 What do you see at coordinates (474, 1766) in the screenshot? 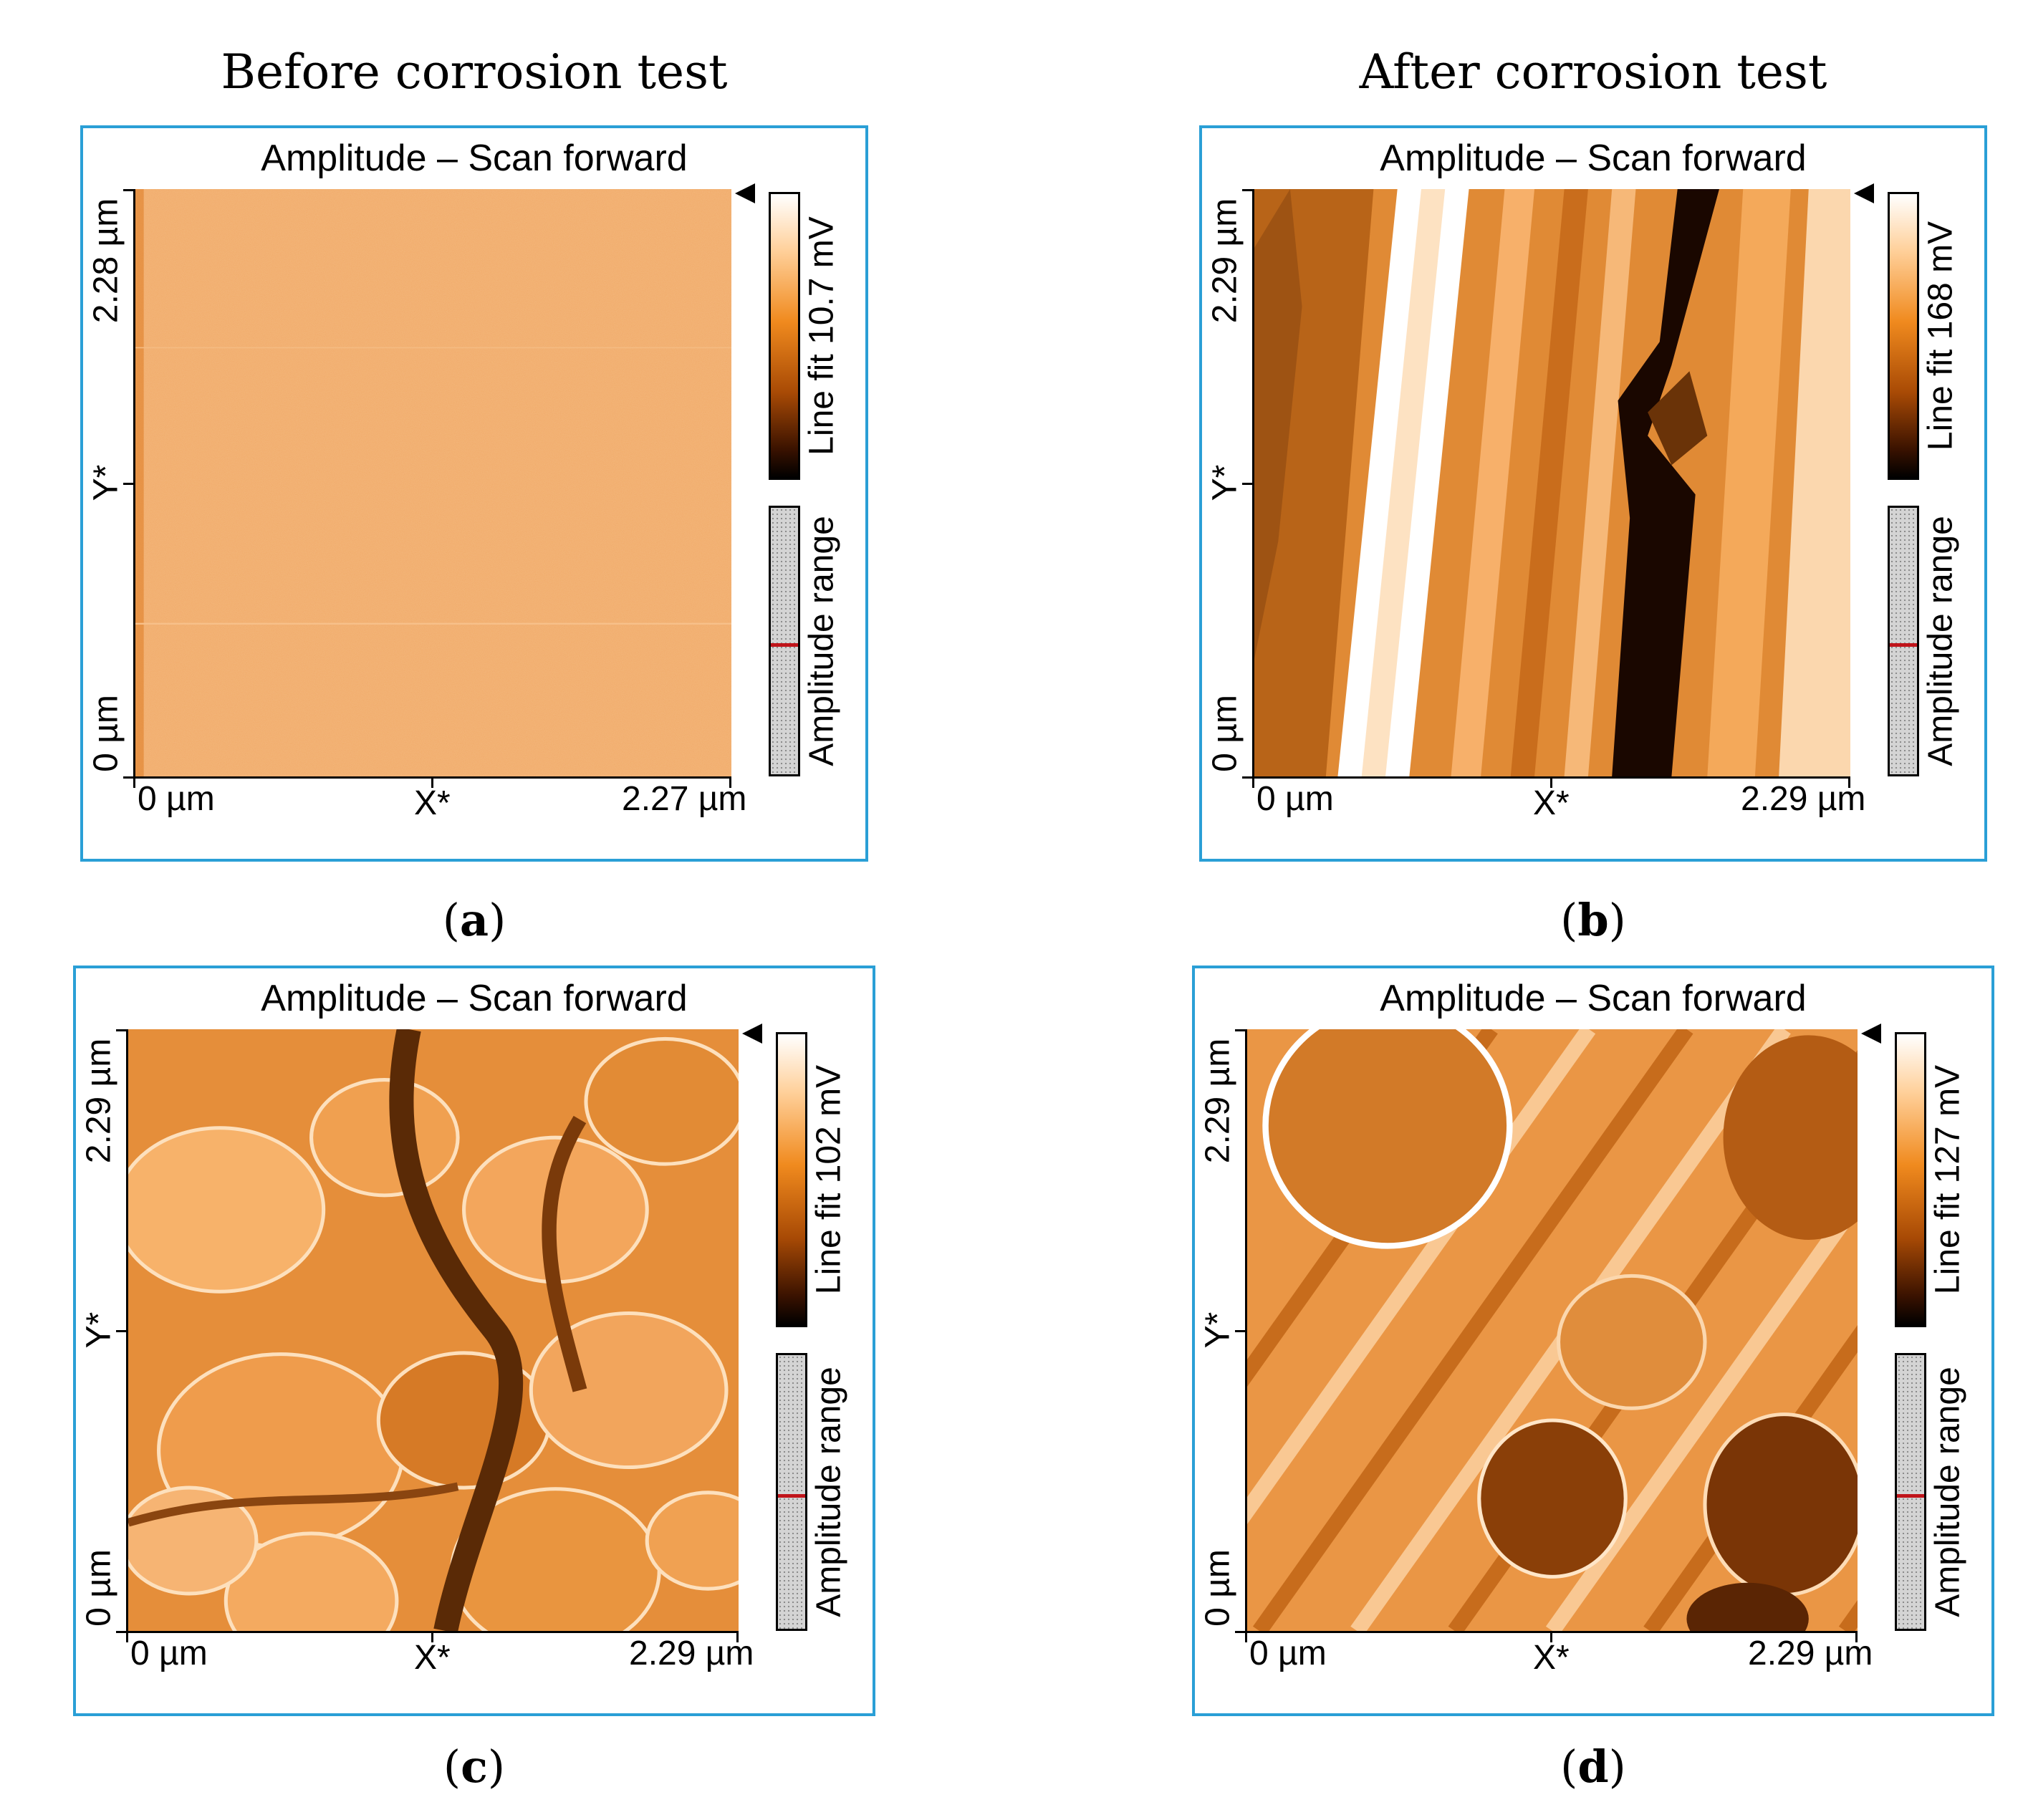
I see `caption-c: (c)` at bounding box center [474, 1766].